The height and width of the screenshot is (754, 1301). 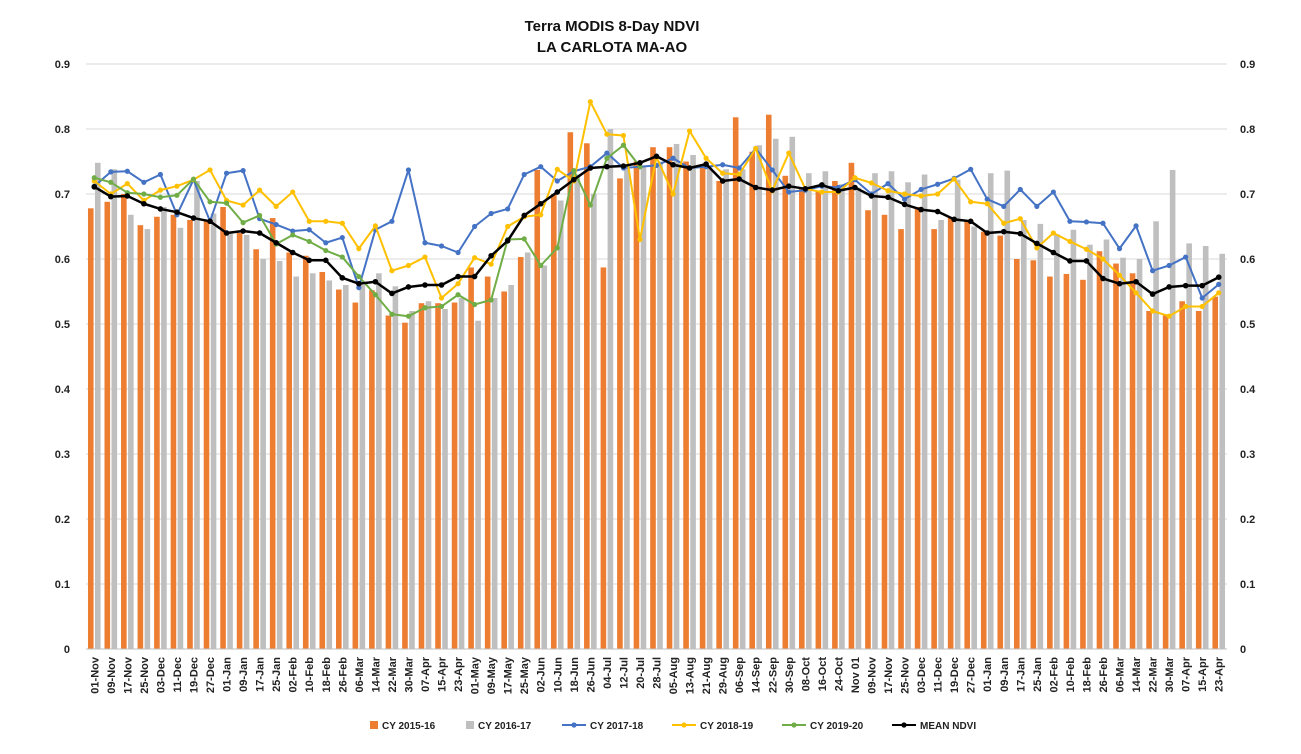 I want to click on x-tick-40: 14-Sep, so click(x=757, y=675).